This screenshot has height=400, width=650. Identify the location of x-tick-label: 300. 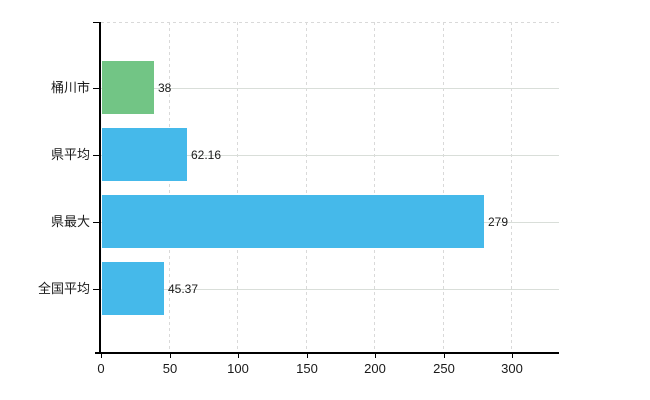
(512, 368).